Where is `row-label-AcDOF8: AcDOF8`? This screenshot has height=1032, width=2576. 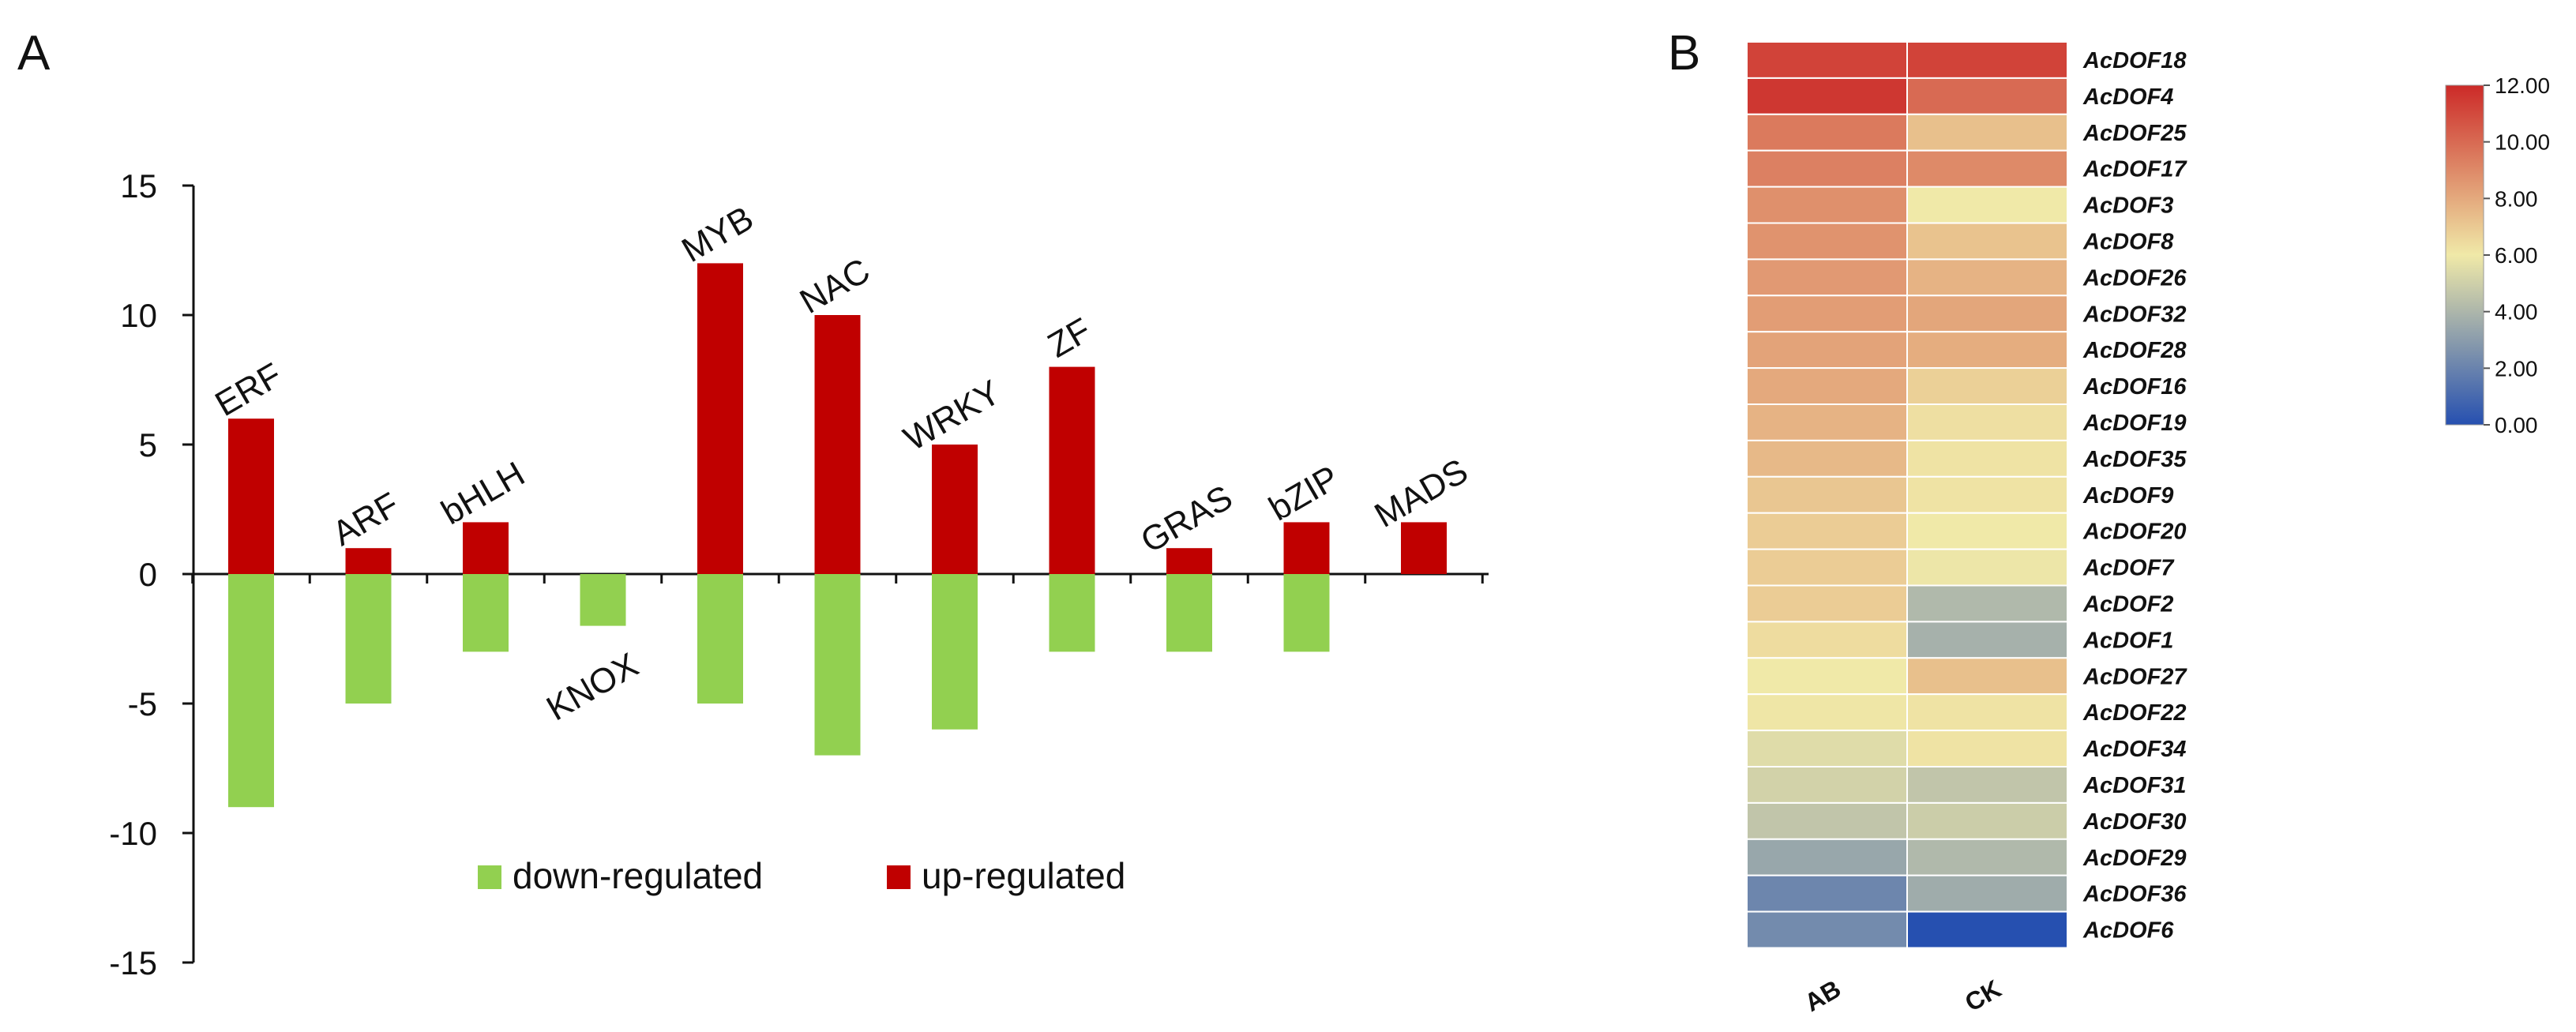 row-label-AcDOF8: AcDOF8 is located at coordinates (2128, 241).